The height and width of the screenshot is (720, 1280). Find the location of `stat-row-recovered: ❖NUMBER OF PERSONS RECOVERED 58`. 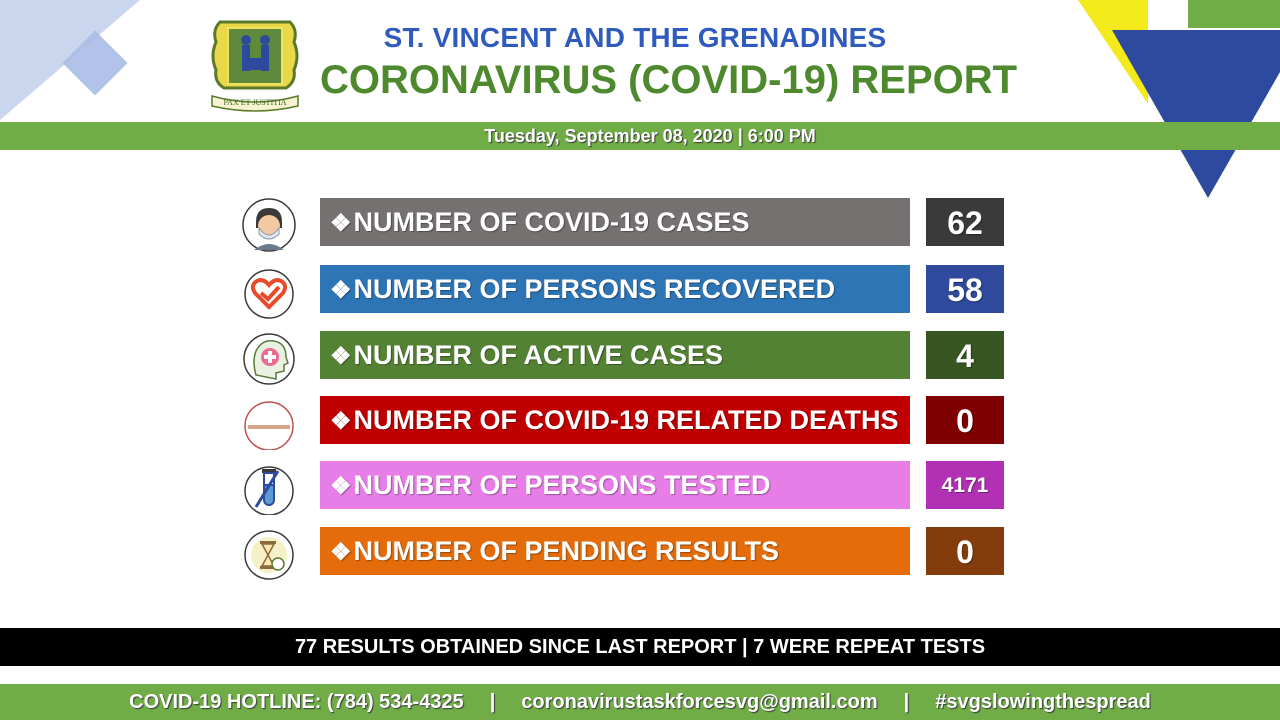

stat-row-recovered: ❖NUMBER OF PERSONS RECOVERED 58 is located at coordinates (625, 292).